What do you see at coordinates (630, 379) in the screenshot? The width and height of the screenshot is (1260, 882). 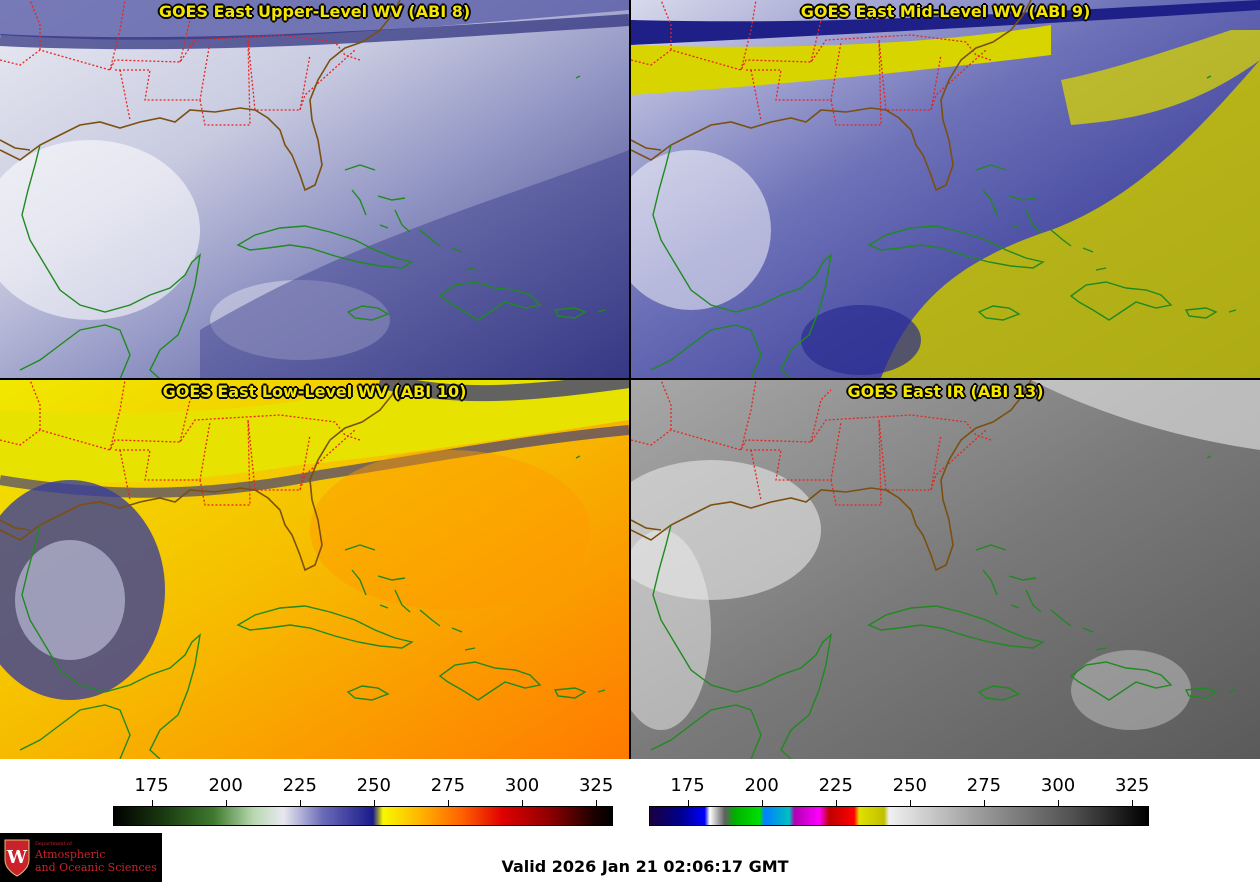 I see `panel-divider-horizontal` at bounding box center [630, 379].